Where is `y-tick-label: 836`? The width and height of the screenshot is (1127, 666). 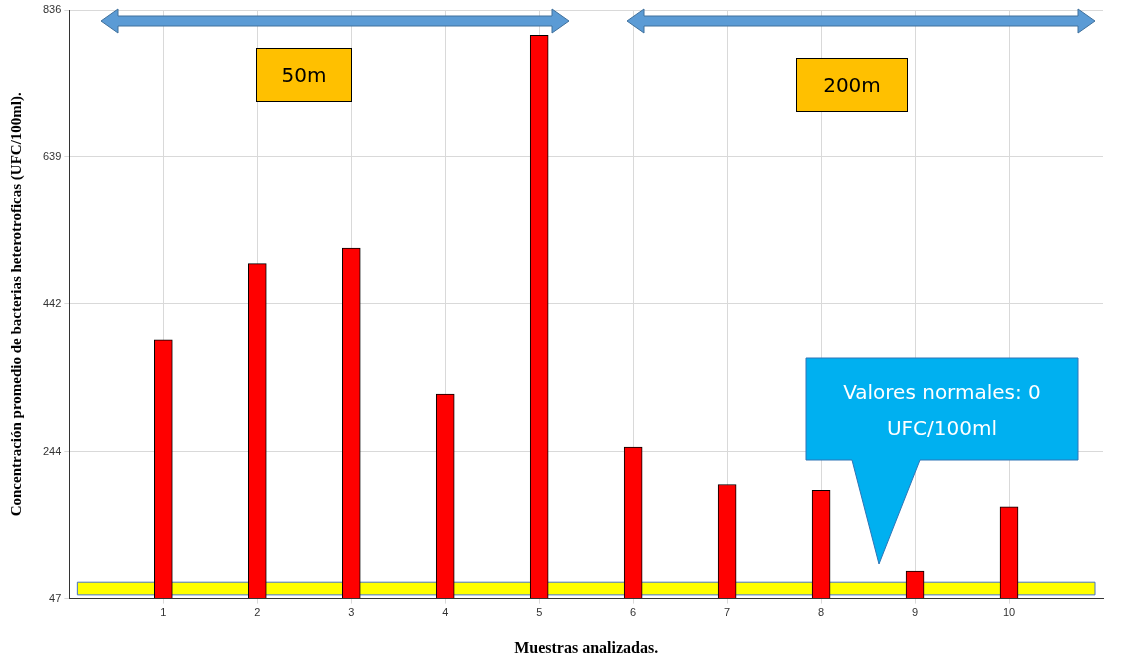
y-tick-label: 836 is located at coordinates (52, 9).